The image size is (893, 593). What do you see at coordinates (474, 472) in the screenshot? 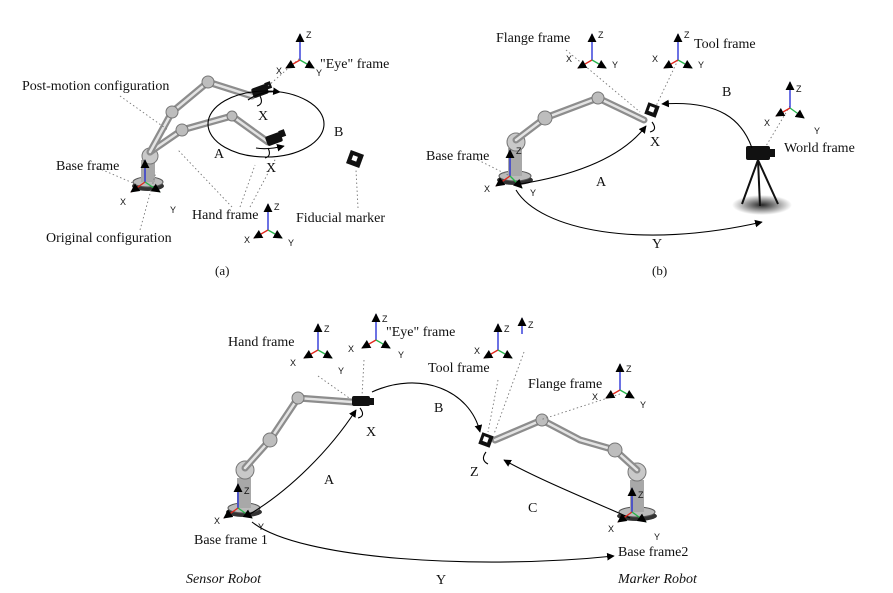
I see `transform-Z-label: Z` at bounding box center [474, 472].